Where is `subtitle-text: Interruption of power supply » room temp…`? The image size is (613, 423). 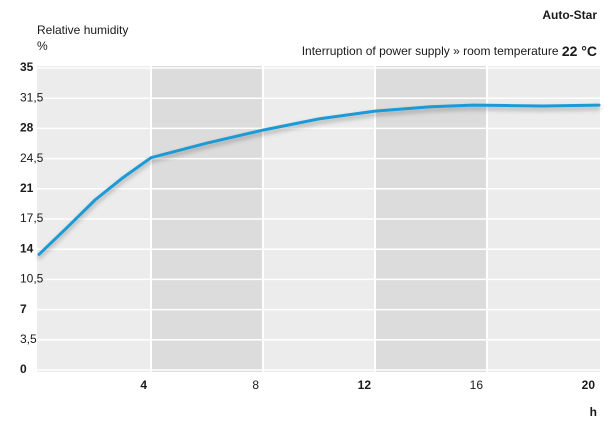
subtitle-text: Interruption of power supply » room temp… is located at coordinates (432, 51).